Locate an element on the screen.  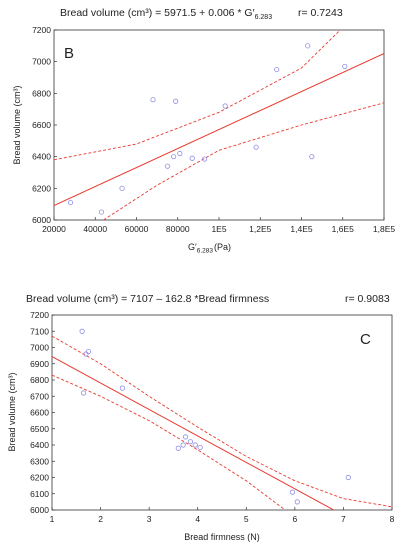
x-tick-label: 20000 is located at coordinates (54, 229).